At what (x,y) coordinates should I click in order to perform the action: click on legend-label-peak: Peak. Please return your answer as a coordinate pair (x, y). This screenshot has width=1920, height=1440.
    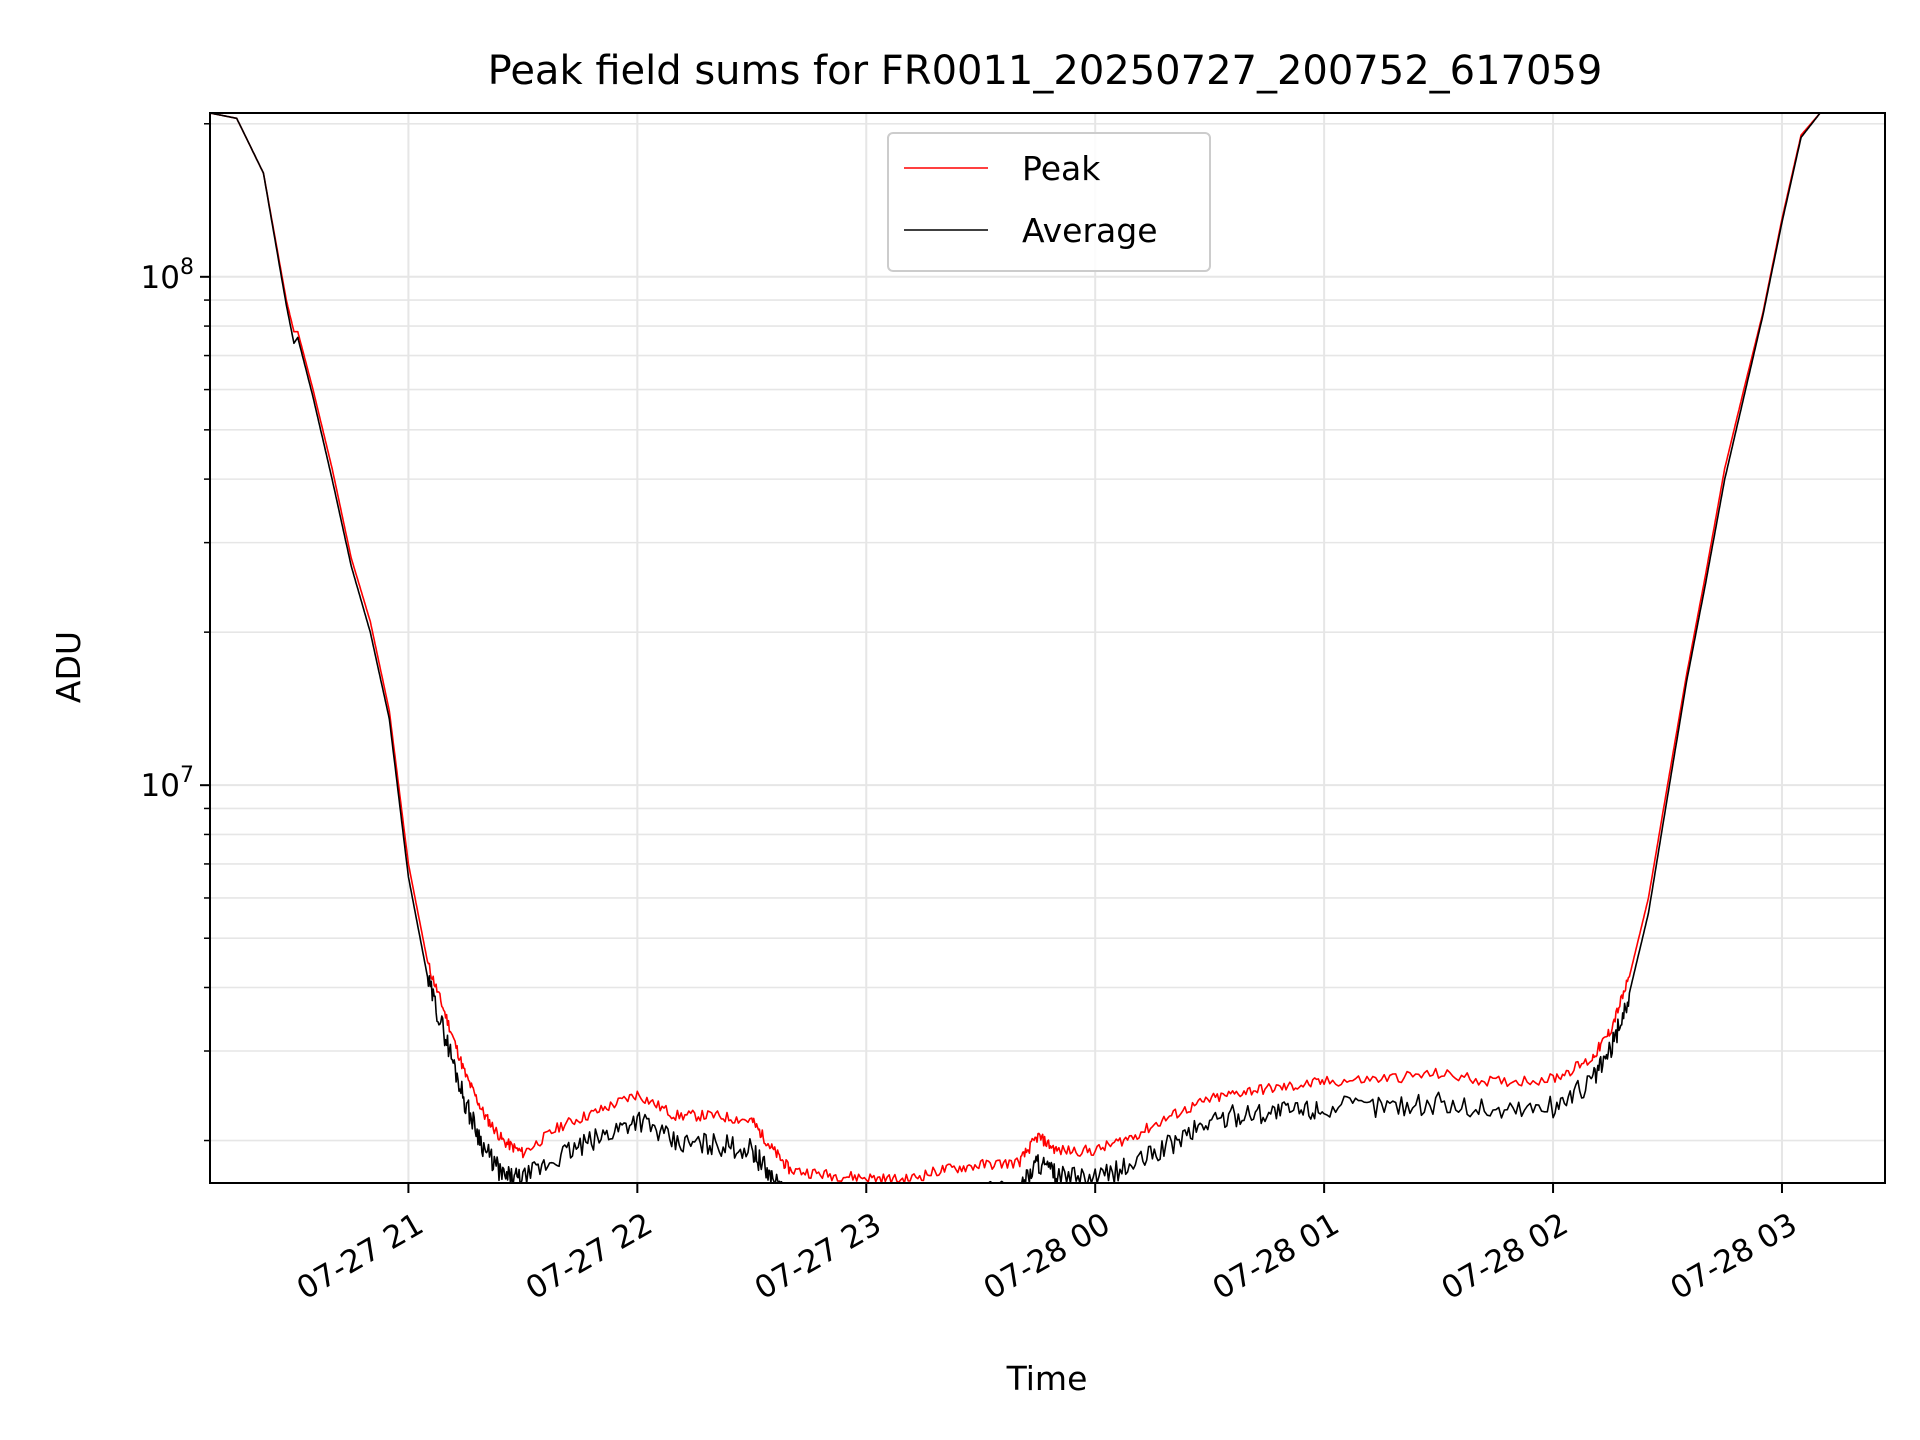
    Looking at the image, I should click on (1061, 168).